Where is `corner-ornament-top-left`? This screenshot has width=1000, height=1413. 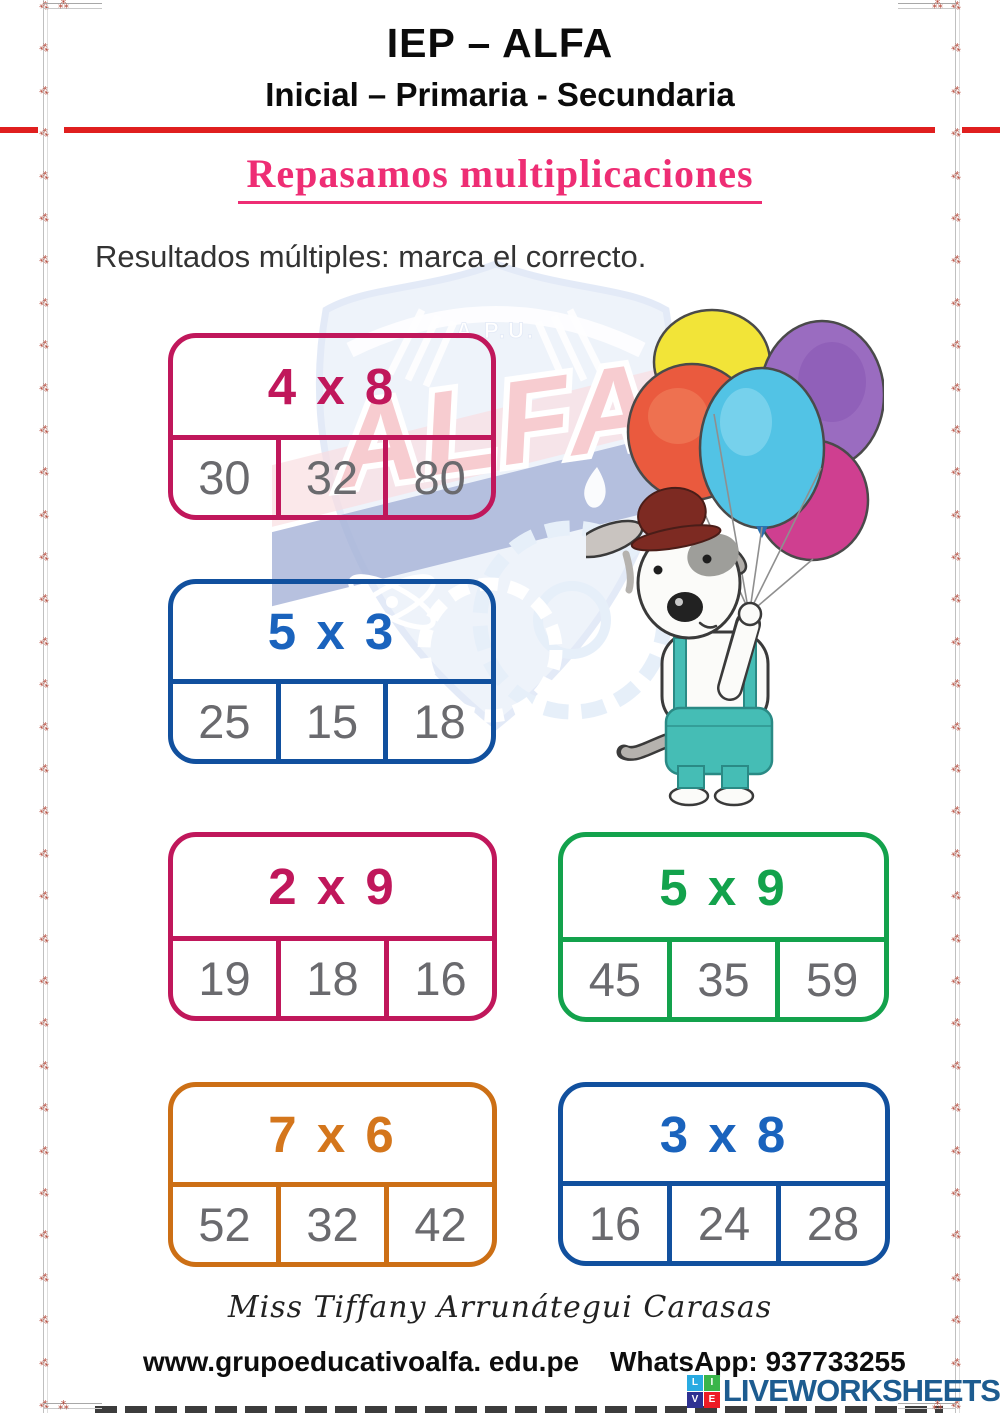 corner-ornament-top-left is located at coordinates (73, 6).